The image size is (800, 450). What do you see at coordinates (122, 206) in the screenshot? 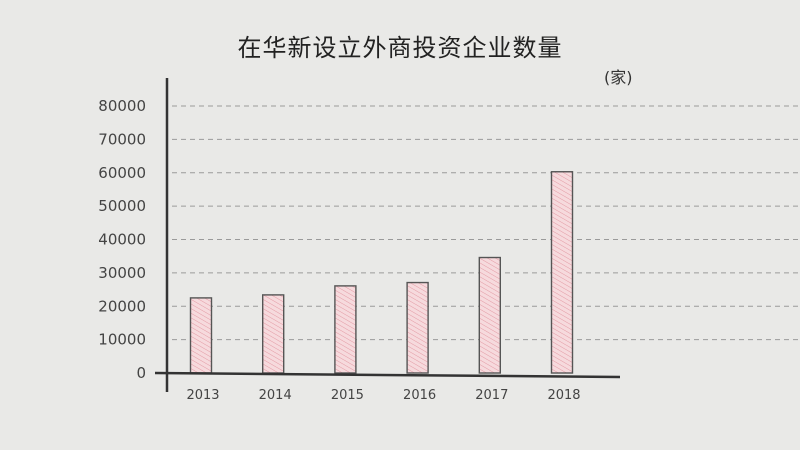
I see `y-tick-label: 50000` at bounding box center [122, 206].